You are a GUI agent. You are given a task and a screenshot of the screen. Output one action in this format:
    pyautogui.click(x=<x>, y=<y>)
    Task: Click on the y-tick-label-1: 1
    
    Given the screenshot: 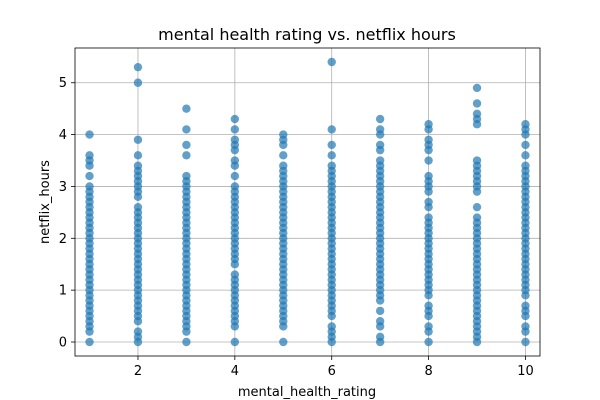 What is the action you would take?
    pyautogui.click(x=63, y=291)
    